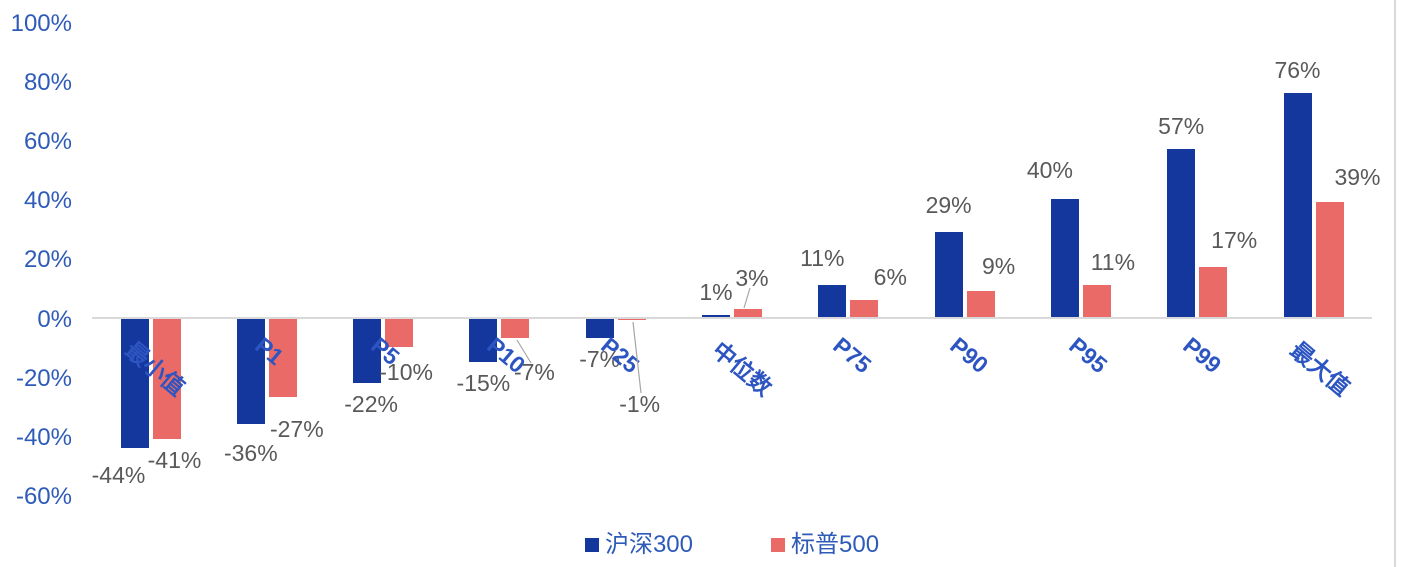 The height and width of the screenshot is (567, 1401). Describe the element at coordinates (716, 316) in the screenshot. I see `bar-沪深300-中位数` at that location.